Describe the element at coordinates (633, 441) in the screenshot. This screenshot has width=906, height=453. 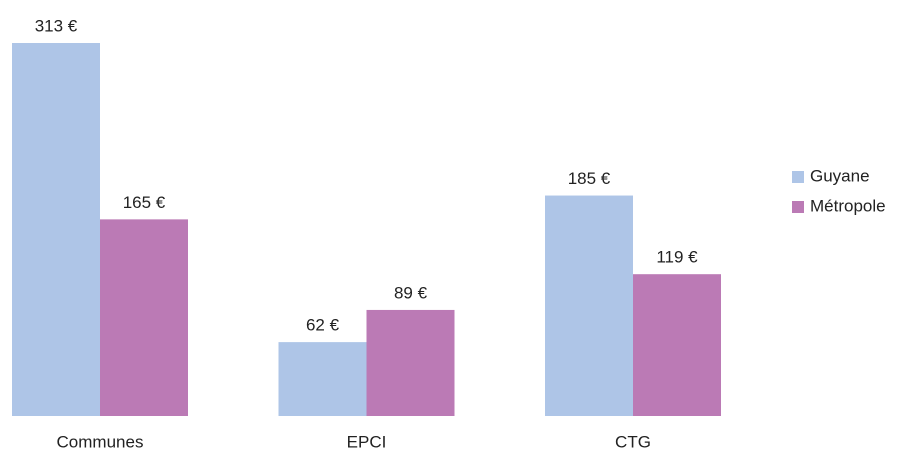
I see `x-tick-label: CTG` at that location.